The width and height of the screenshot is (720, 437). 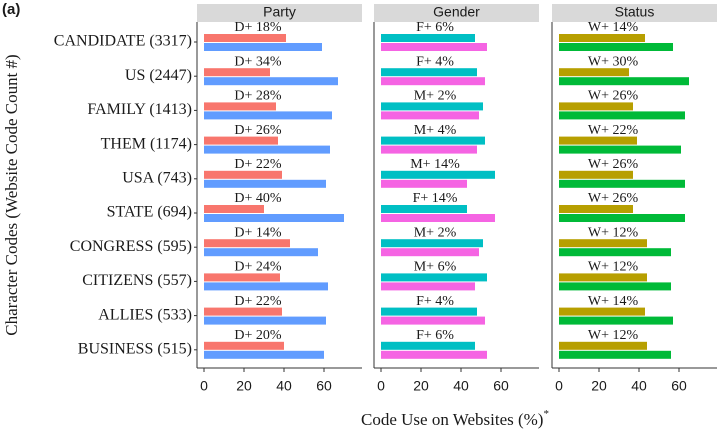 I want to click on y-tick-label: STATE (694), so click(x=149, y=212).